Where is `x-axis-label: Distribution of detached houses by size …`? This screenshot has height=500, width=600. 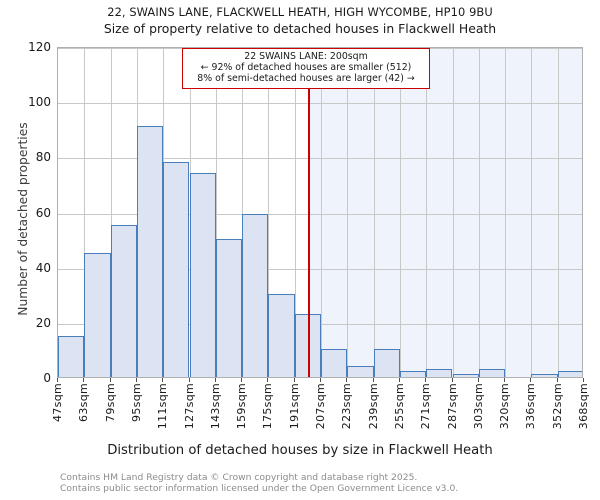
x-axis-label: Distribution of detached houses by size … is located at coordinates (300, 450).